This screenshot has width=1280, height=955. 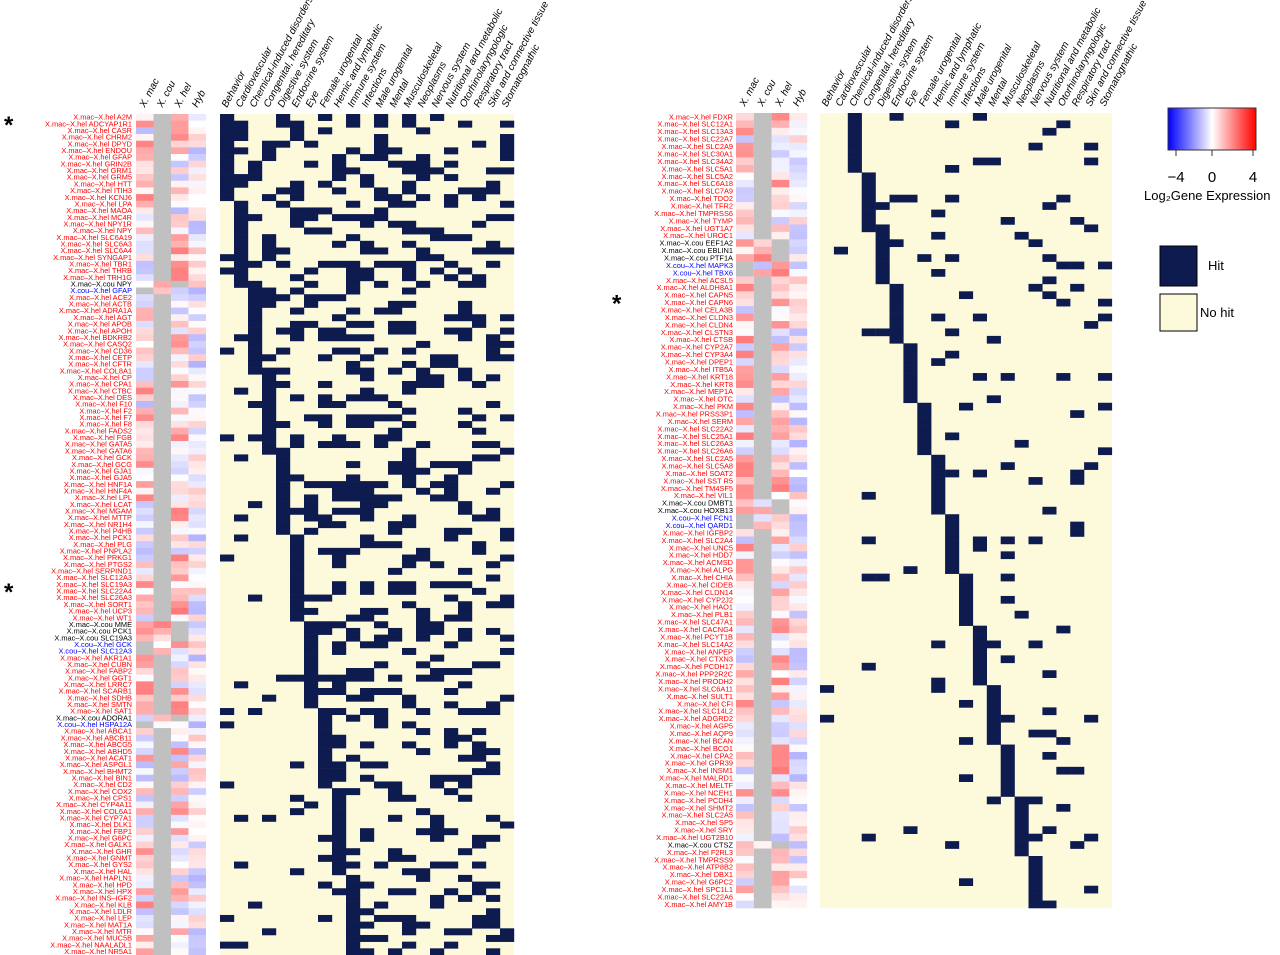 What do you see at coordinates (694, 414) in the screenshot?
I see `gene-row-label: X.mac–X.hel PRSS3P1` at bounding box center [694, 414].